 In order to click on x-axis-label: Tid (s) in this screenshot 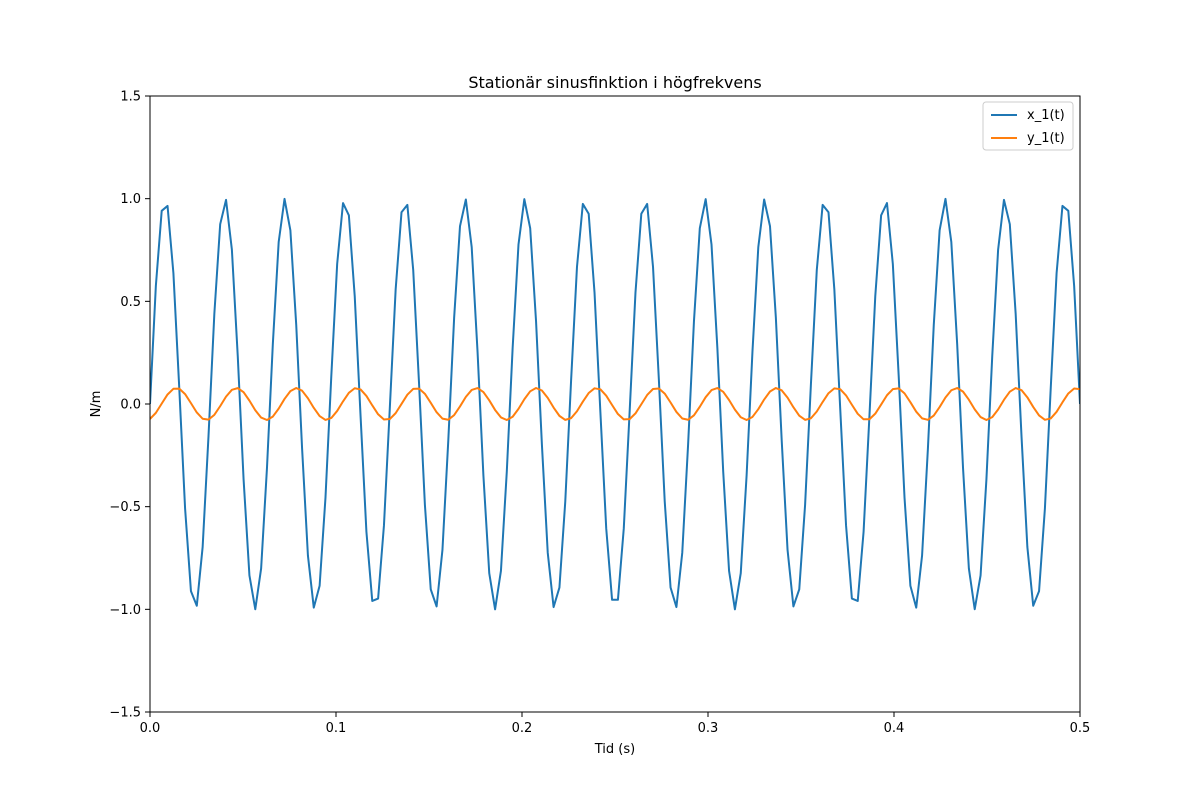, I will do `click(614, 749)`.